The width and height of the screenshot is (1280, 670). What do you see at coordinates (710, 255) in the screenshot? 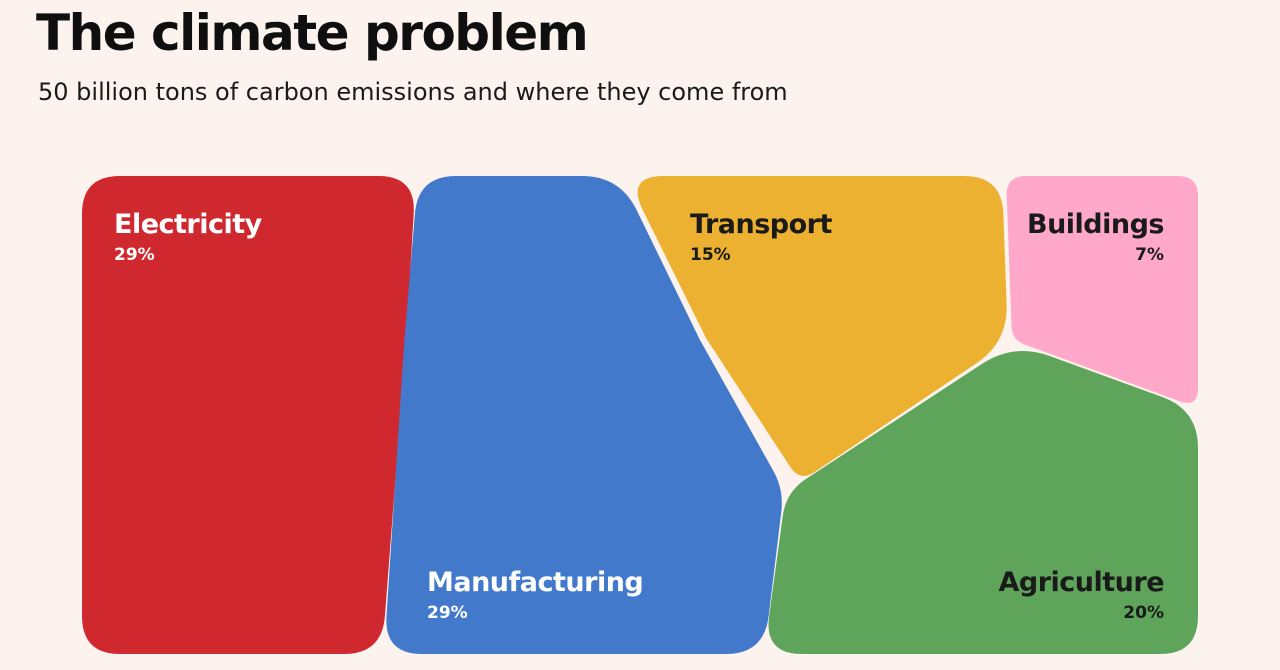
I see `value-transport: 15%` at bounding box center [710, 255].